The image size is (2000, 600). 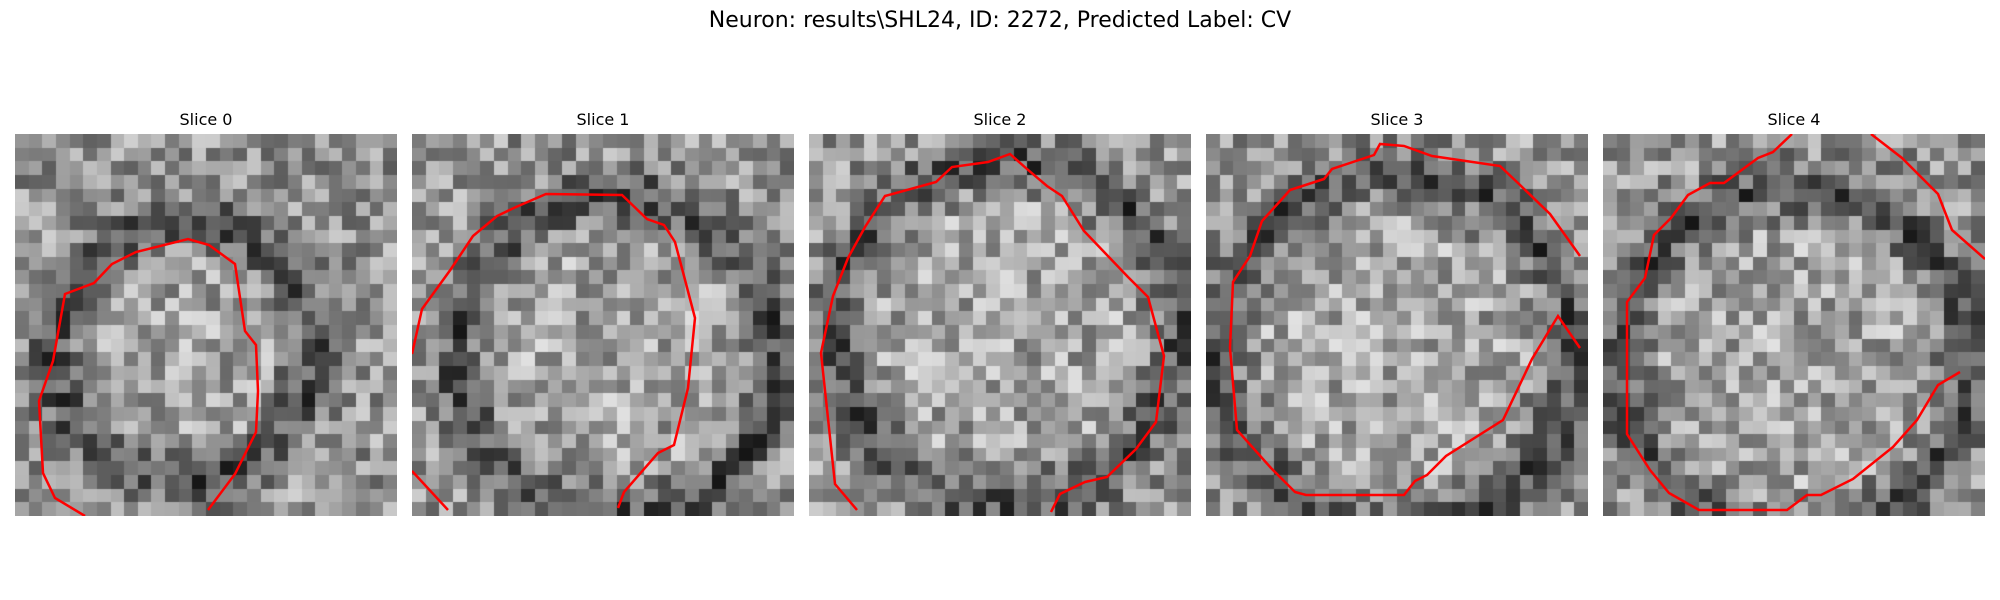 What do you see at coordinates (430, 490) in the screenshot?
I see `contour-line-1b` at bounding box center [430, 490].